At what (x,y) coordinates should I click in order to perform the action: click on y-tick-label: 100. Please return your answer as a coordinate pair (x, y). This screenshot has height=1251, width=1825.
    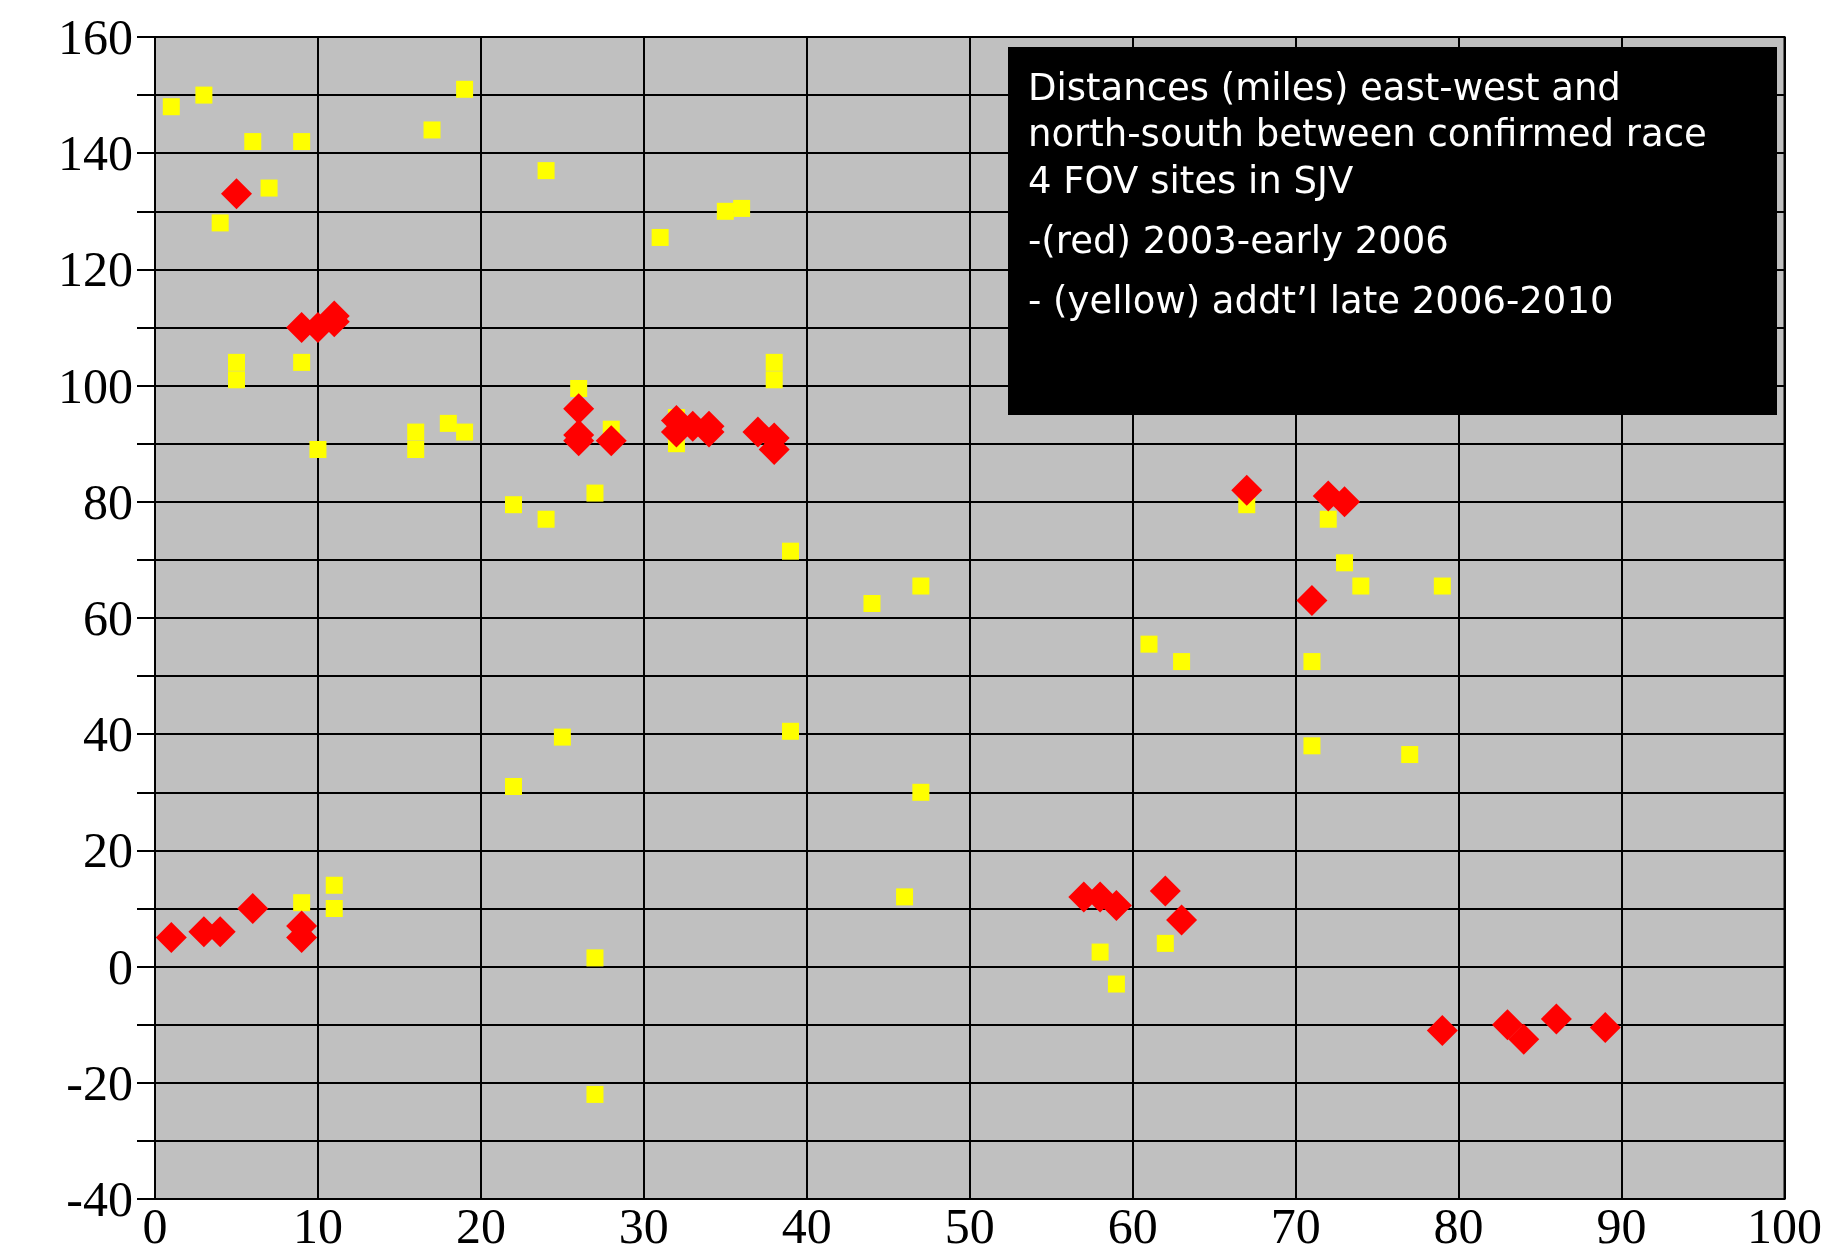
    Looking at the image, I should click on (95, 385).